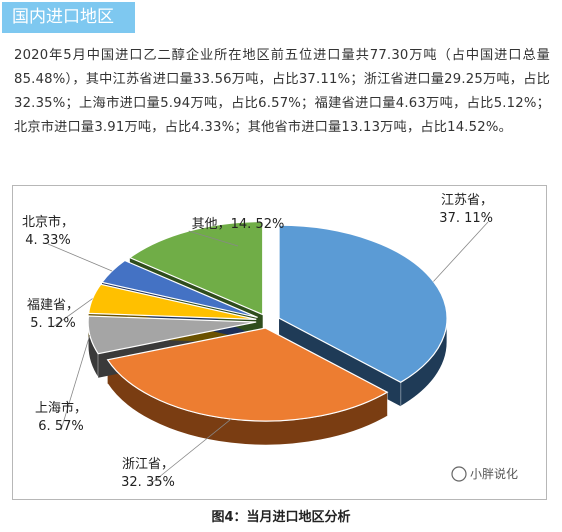 This screenshot has height=532, width=562. What do you see at coordinates (48, 222) in the screenshot?
I see `slice-name-4: 北京市，` at bounding box center [48, 222].